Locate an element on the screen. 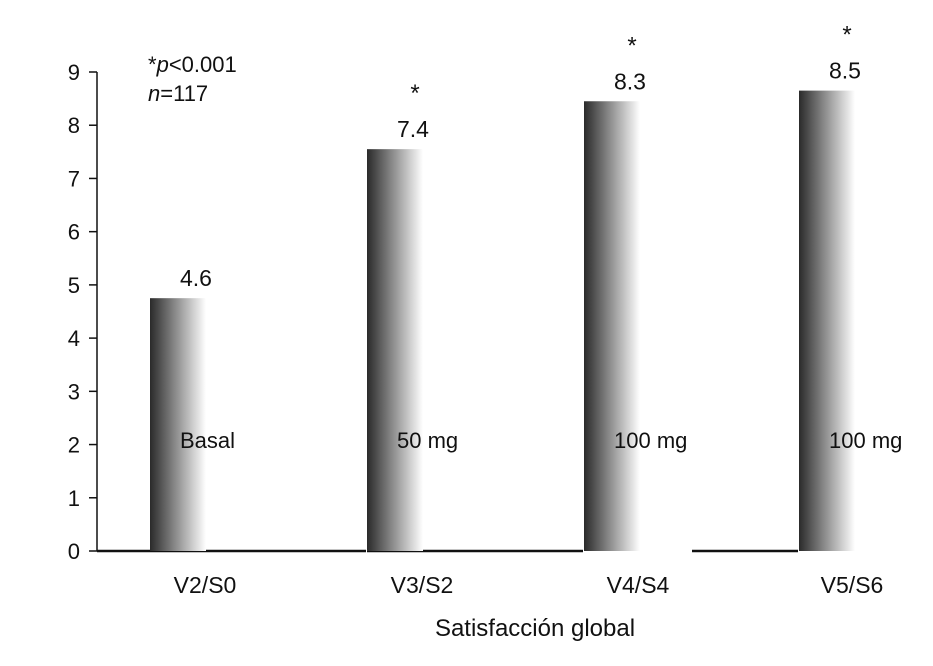  y-tick-label: 7 is located at coordinates (74, 178).